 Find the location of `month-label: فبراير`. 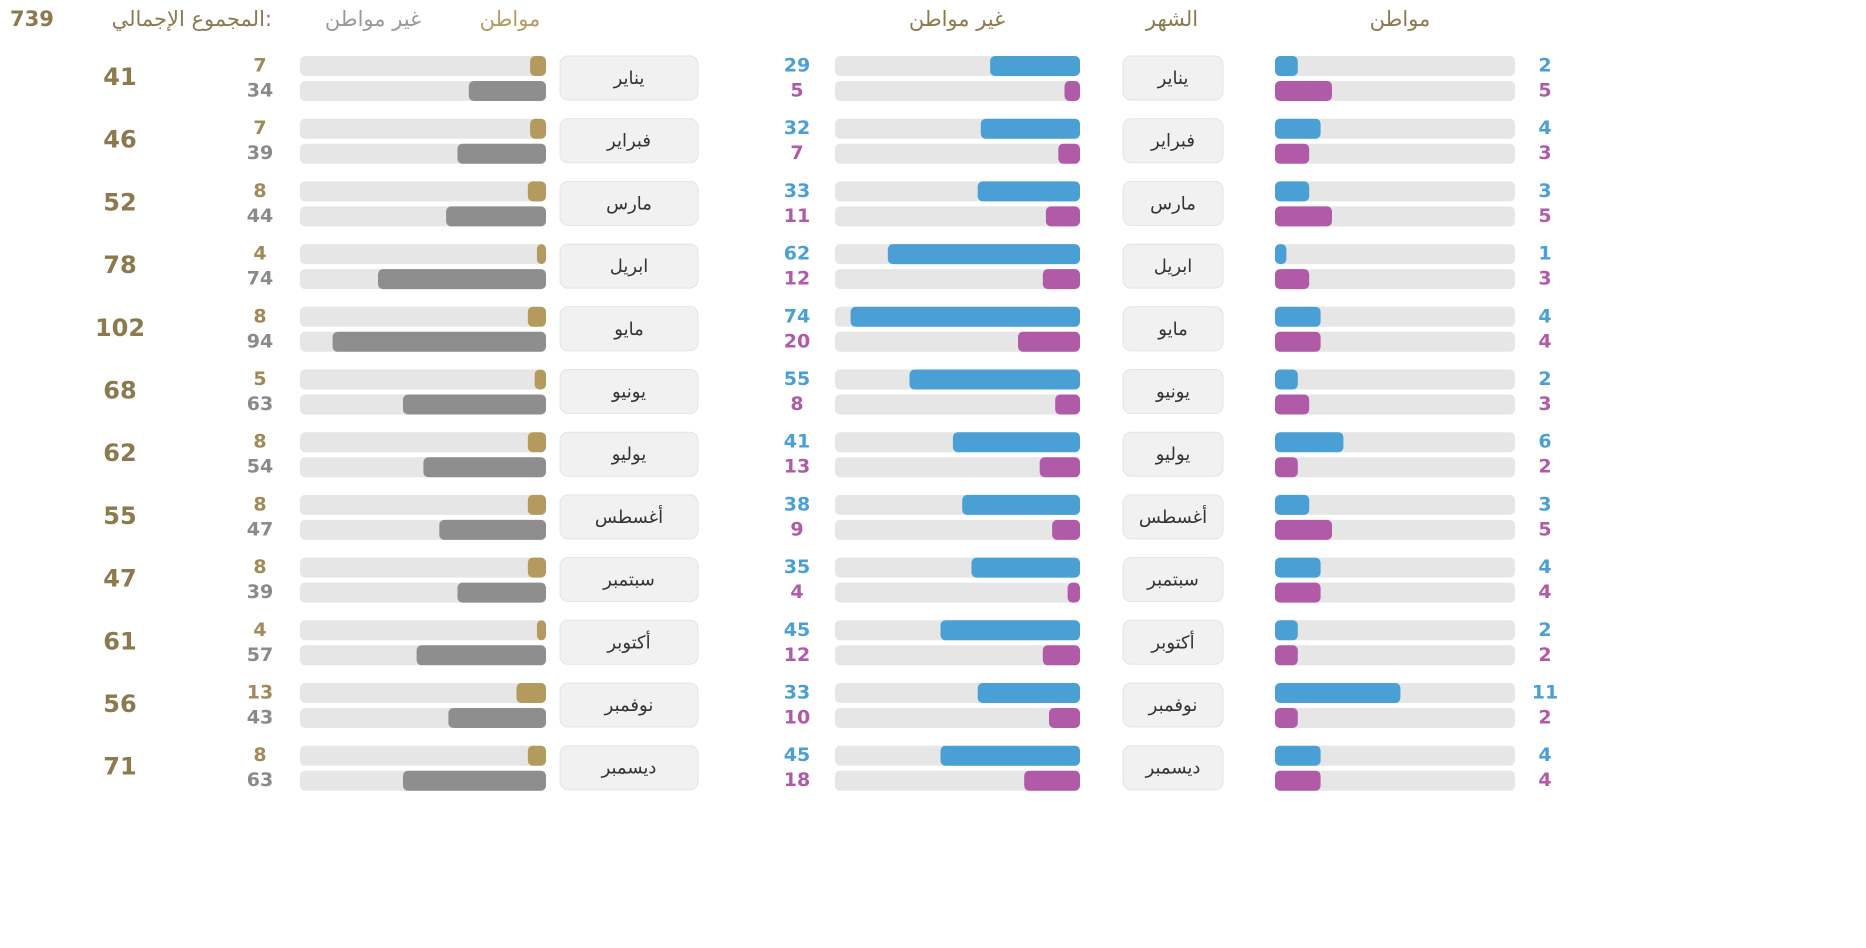

month-label: فبراير is located at coordinates (628, 141).